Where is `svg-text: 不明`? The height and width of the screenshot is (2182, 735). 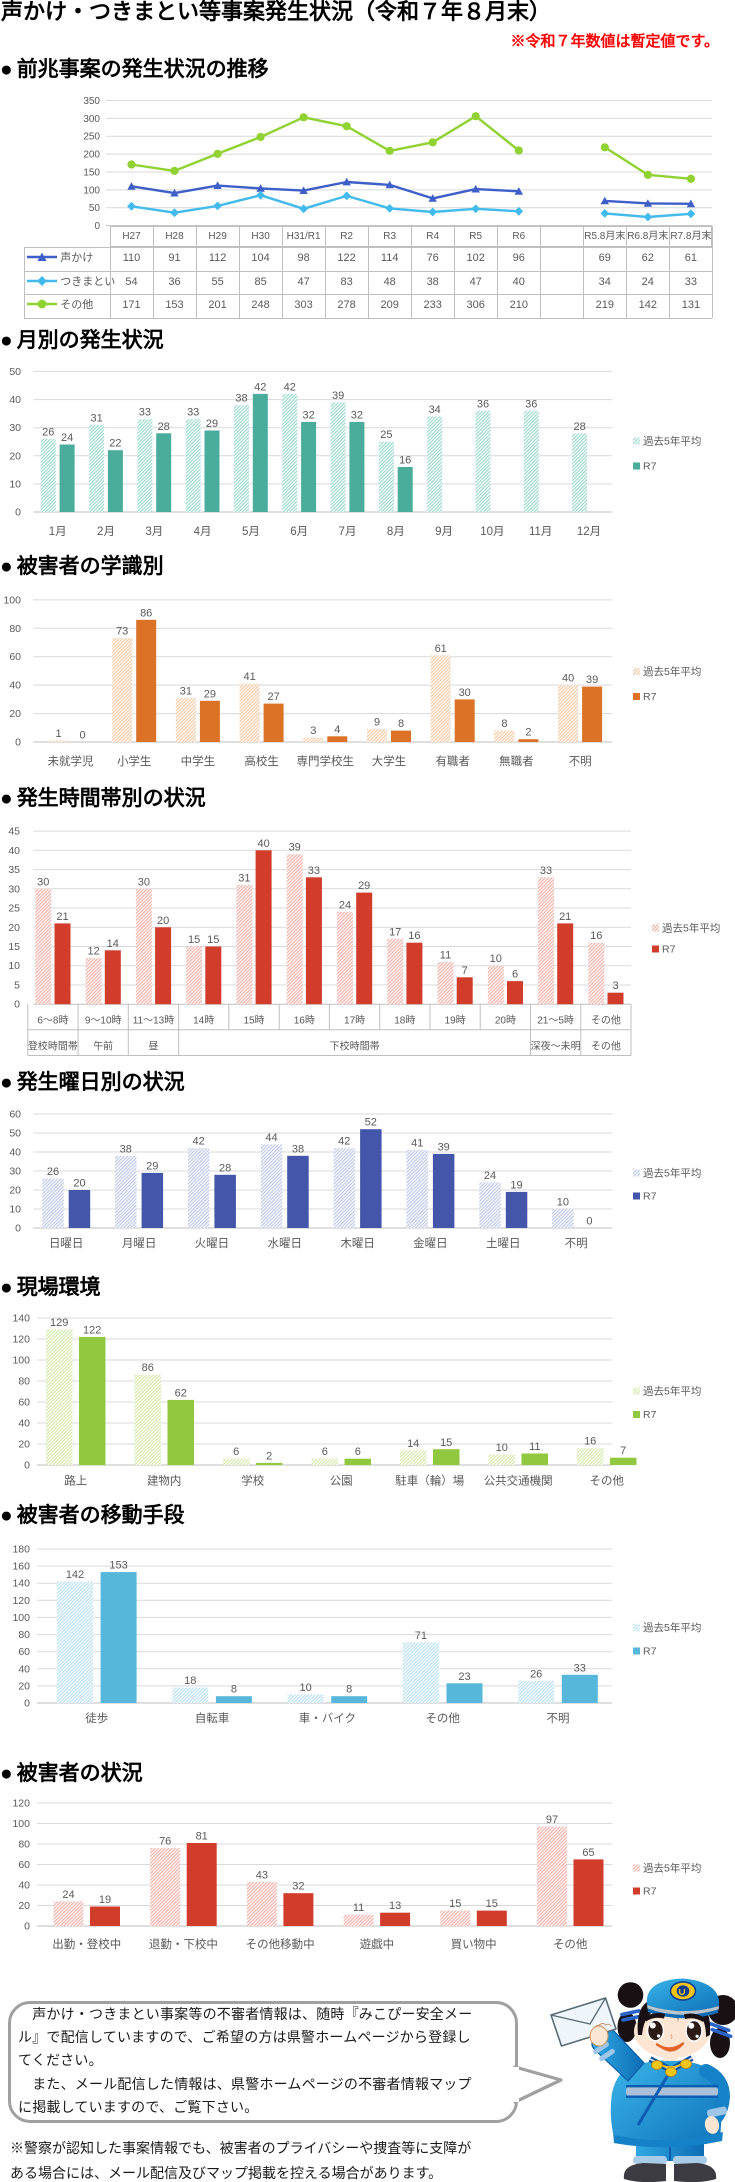
svg-text: 不明 is located at coordinates (580, 761).